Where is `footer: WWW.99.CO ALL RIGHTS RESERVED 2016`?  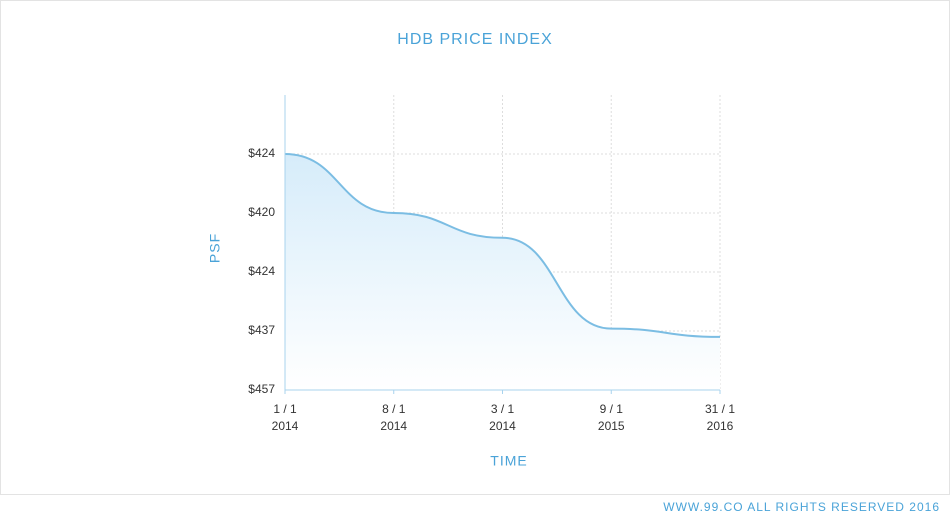 footer: WWW.99.CO ALL RIGHTS RESERVED 2016 is located at coordinates (801, 507).